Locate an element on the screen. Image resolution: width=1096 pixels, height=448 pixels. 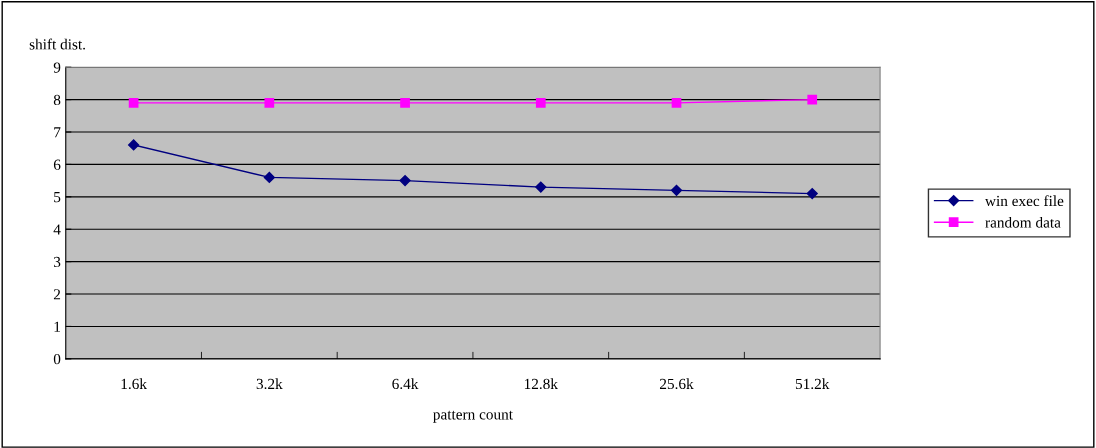
y-tick-label: 8 is located at coordinates (57, 100).